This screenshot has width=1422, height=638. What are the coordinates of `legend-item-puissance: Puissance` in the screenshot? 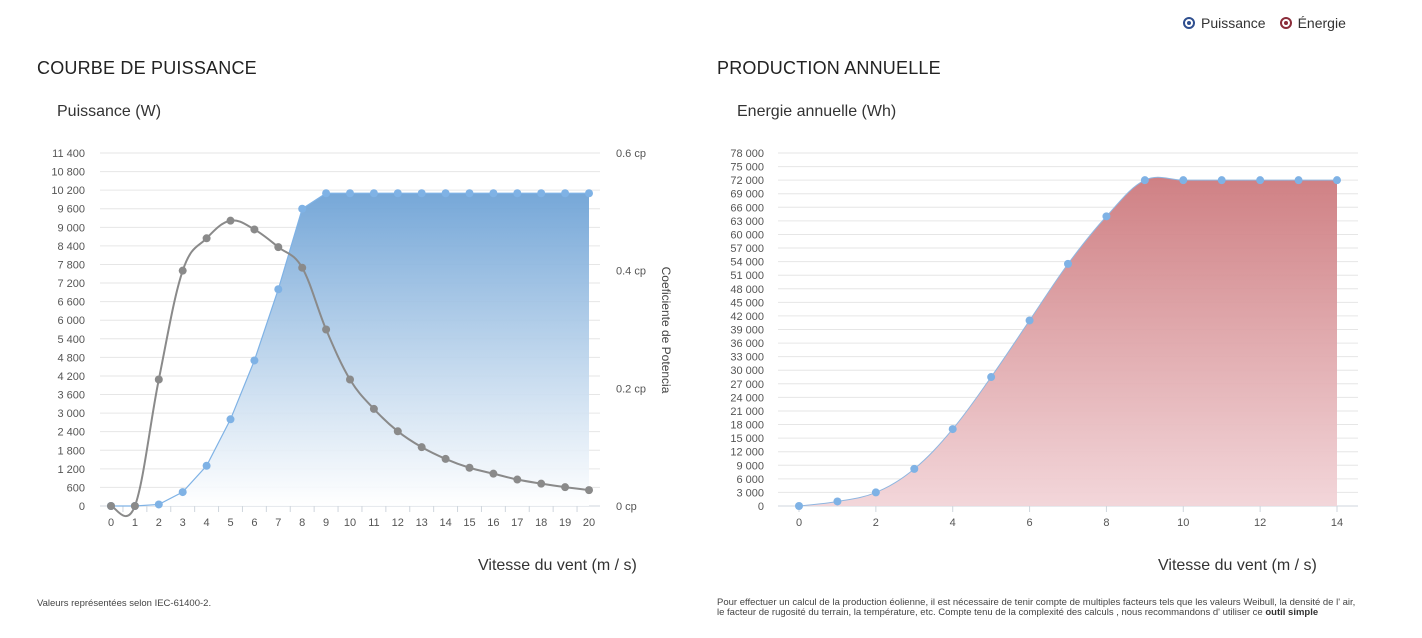 It's located at (1224, 23).